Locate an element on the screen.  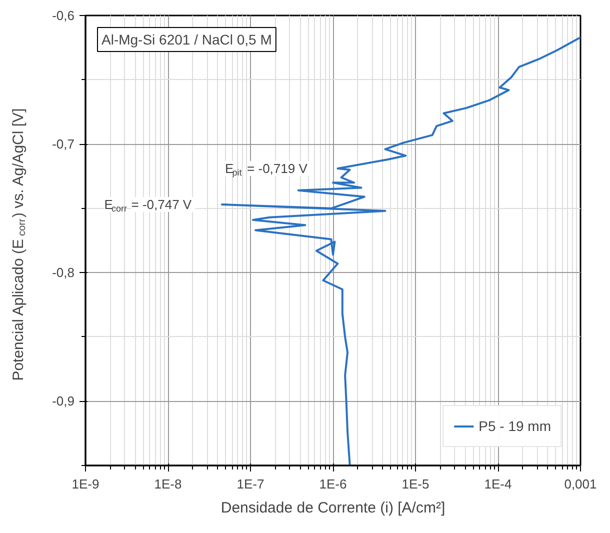
y-tick-label: -0,7 is located at coordinates (63, 144).